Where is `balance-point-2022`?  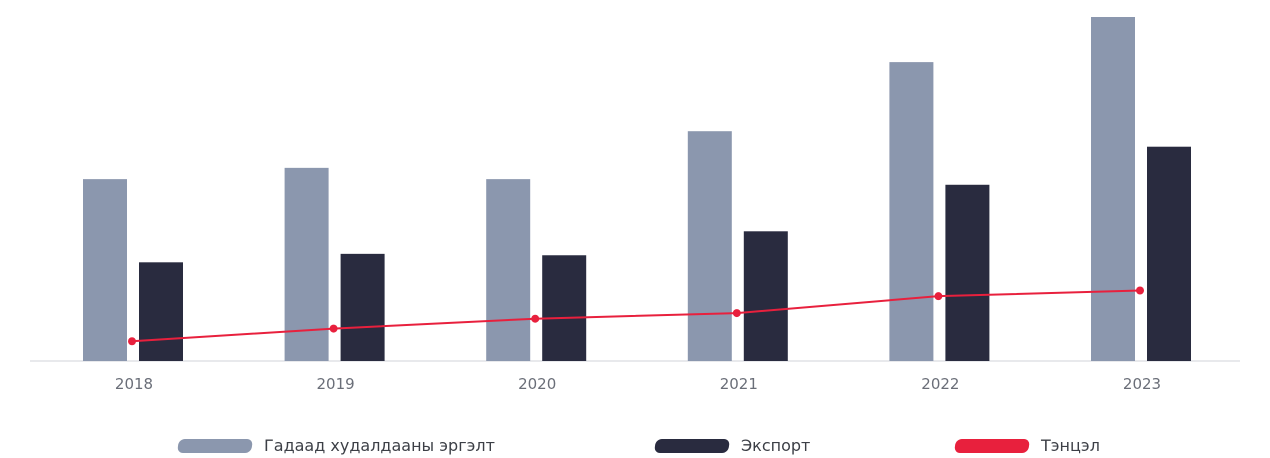 balance-point-2022 is located at coordinates (938, 296).